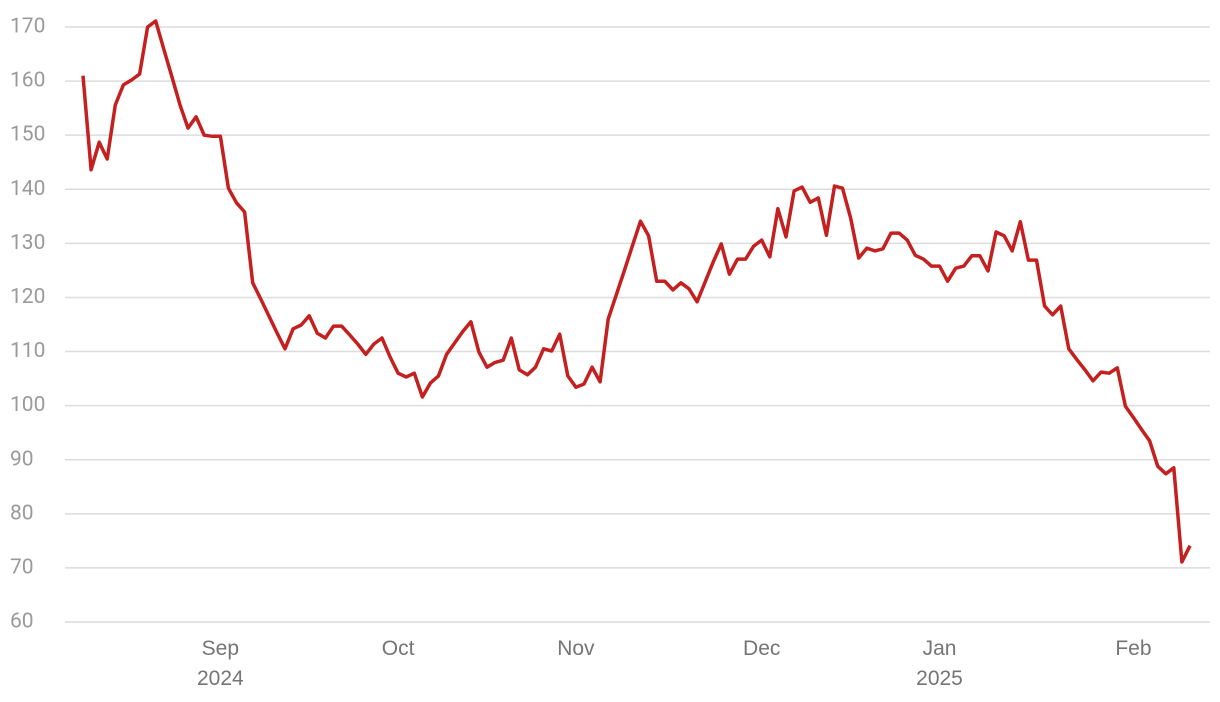 This screenshot has width=1220, height=702. I want to click on y-tick-label: 160, so click(27, 81).